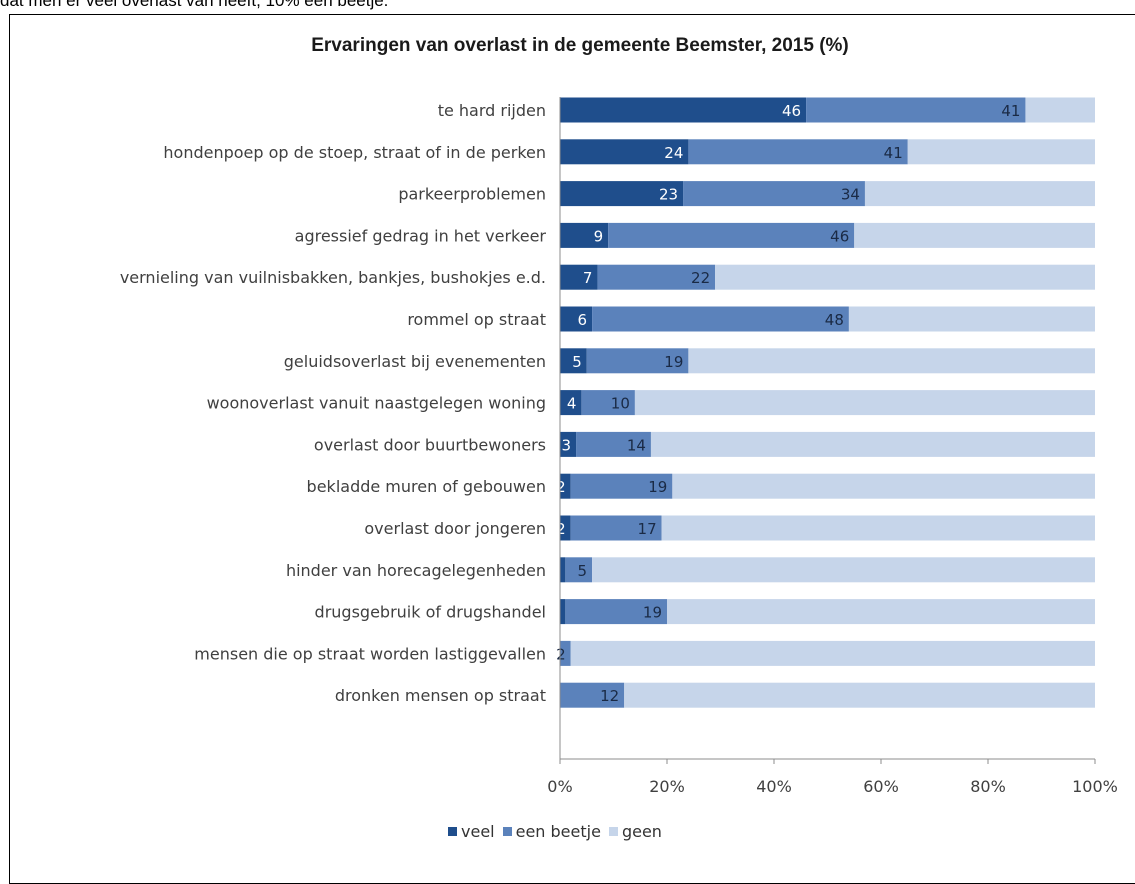 The height and width of the screenshot is (884, 1135). Describe the element at coordinates (668, 195) in the screenshot. I see `data-label: 23` at that location.